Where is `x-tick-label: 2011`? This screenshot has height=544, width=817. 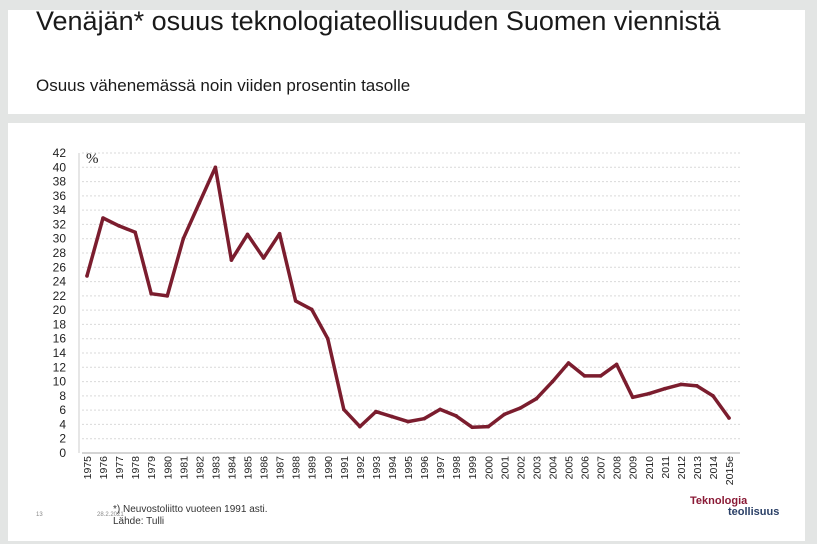
x-tick-label: 2011 is located at coordinates (666, 467).